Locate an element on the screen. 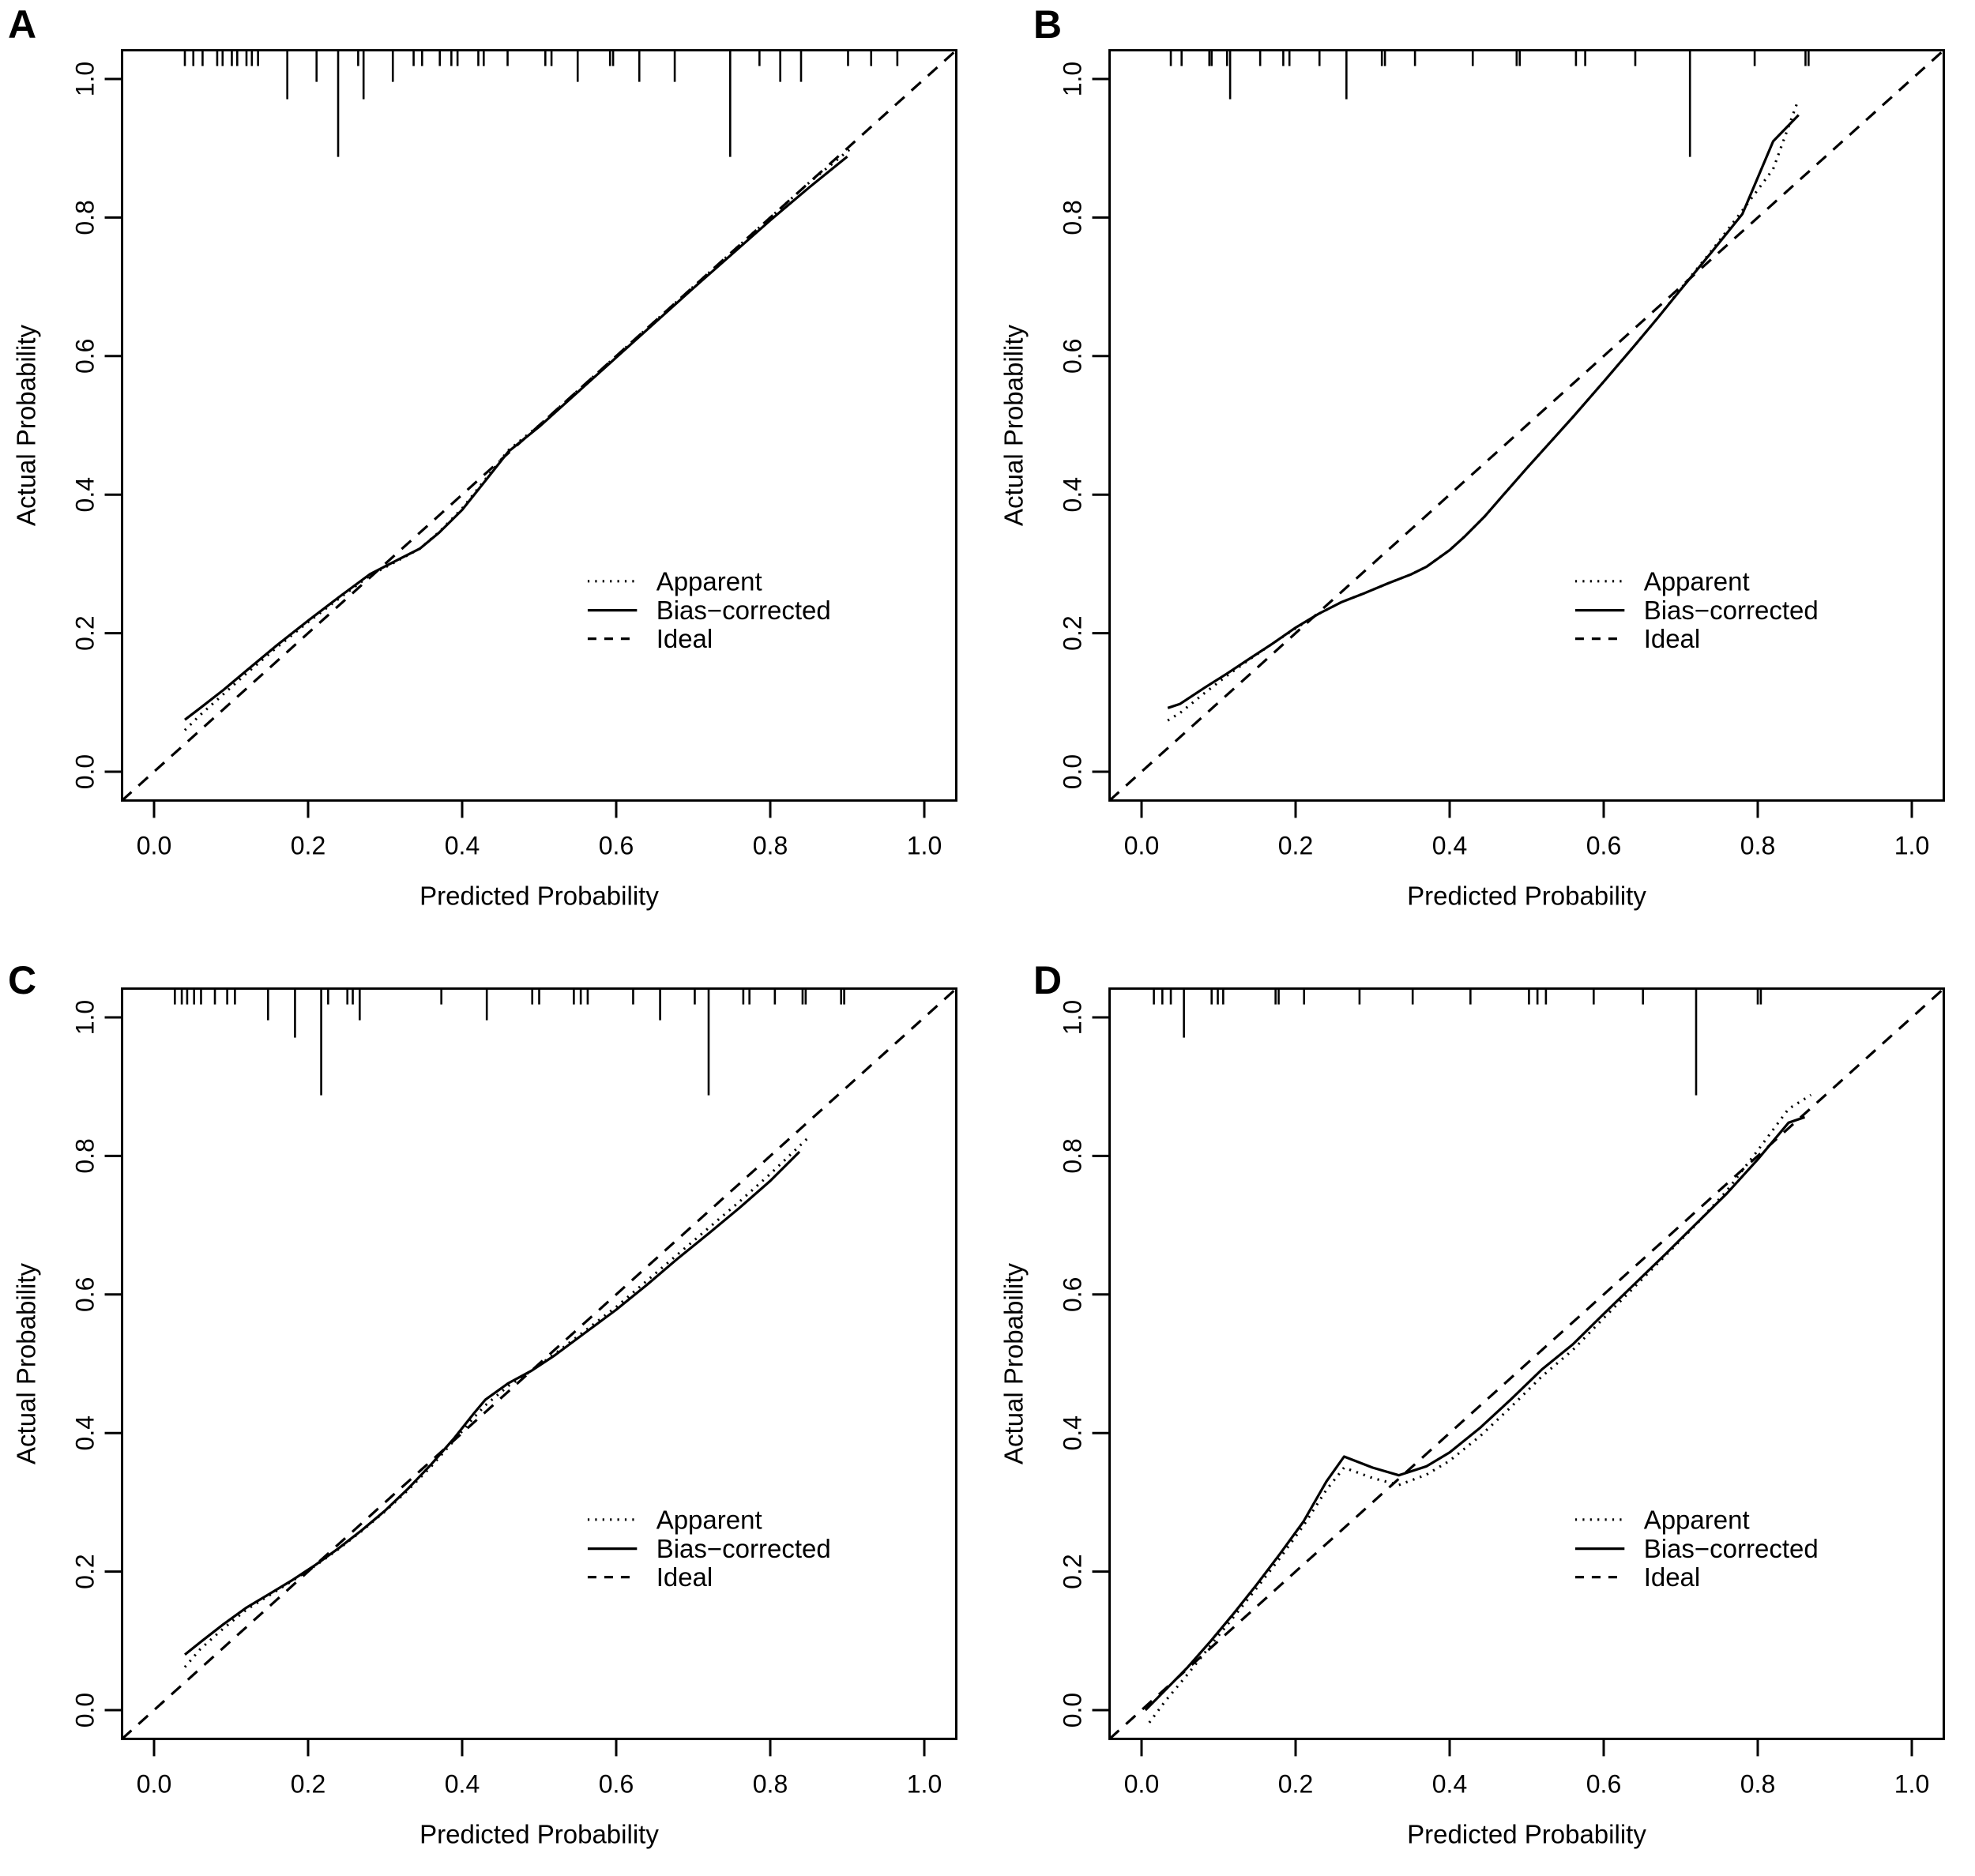 This screenshot has height=1876, width=1975. panel-label-a: A is located at coordinates (23, 24).